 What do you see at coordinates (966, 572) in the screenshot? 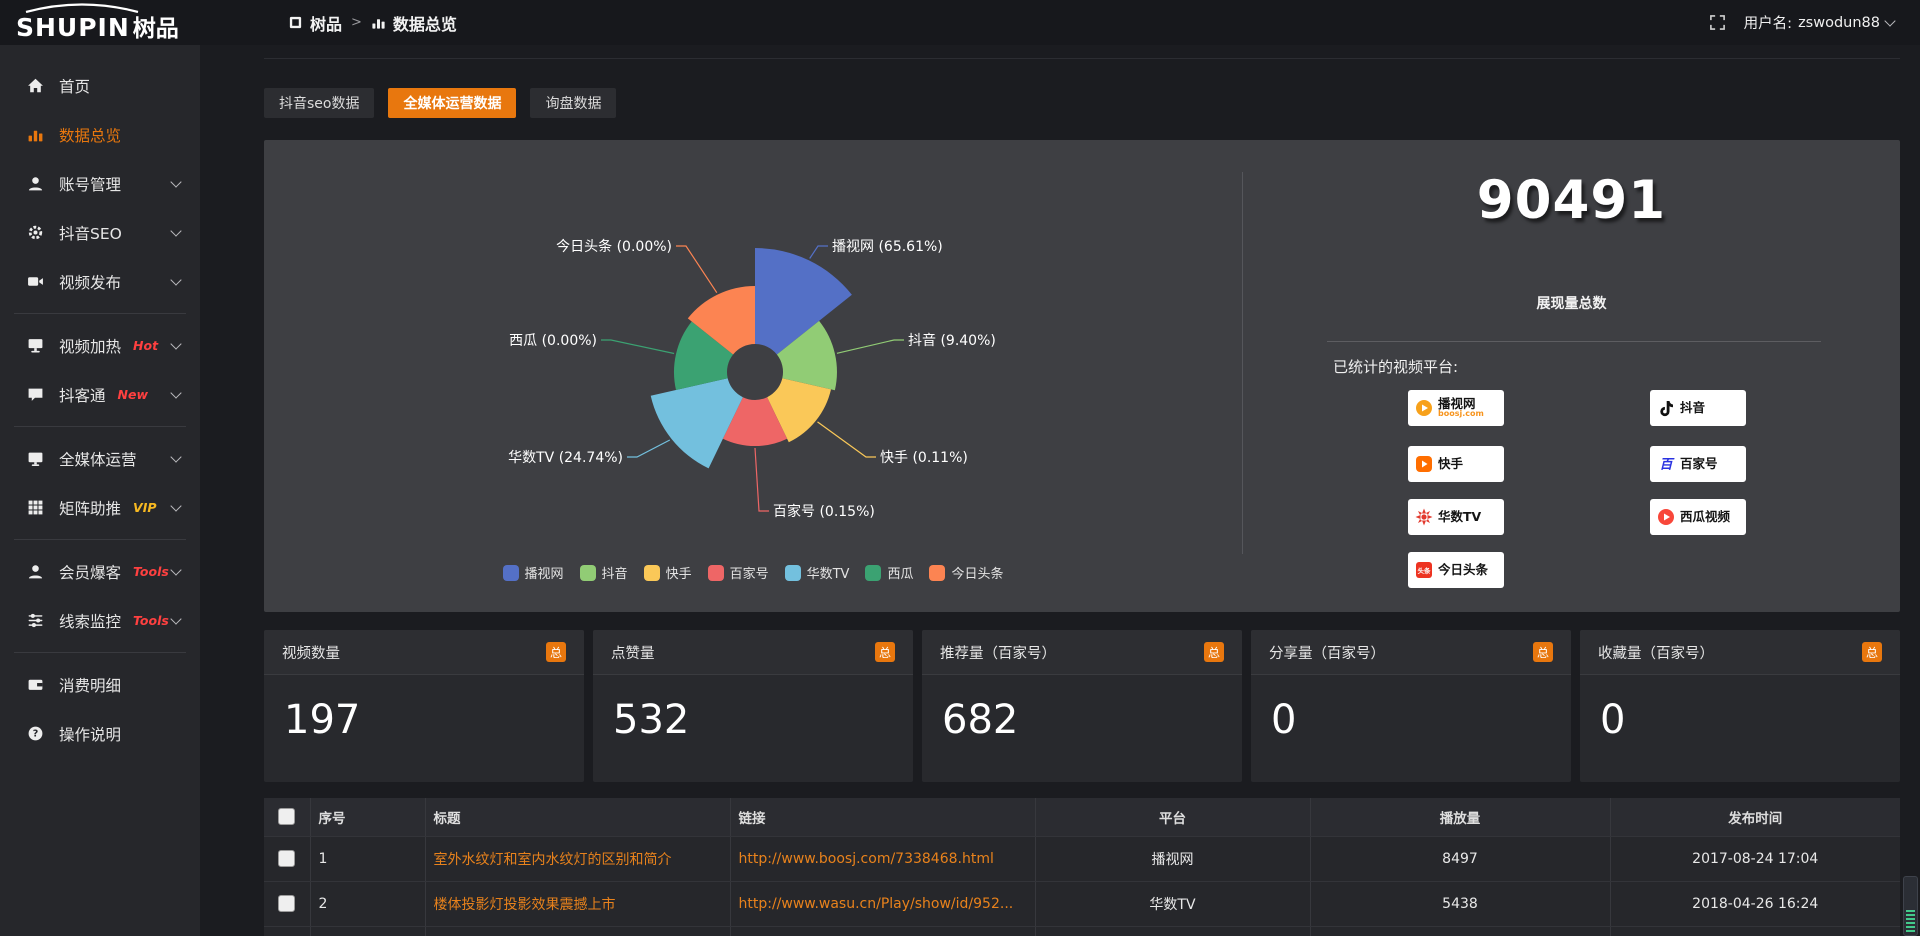
I see `legend-item-6: 今日头条` at bounding box center [966, 572].